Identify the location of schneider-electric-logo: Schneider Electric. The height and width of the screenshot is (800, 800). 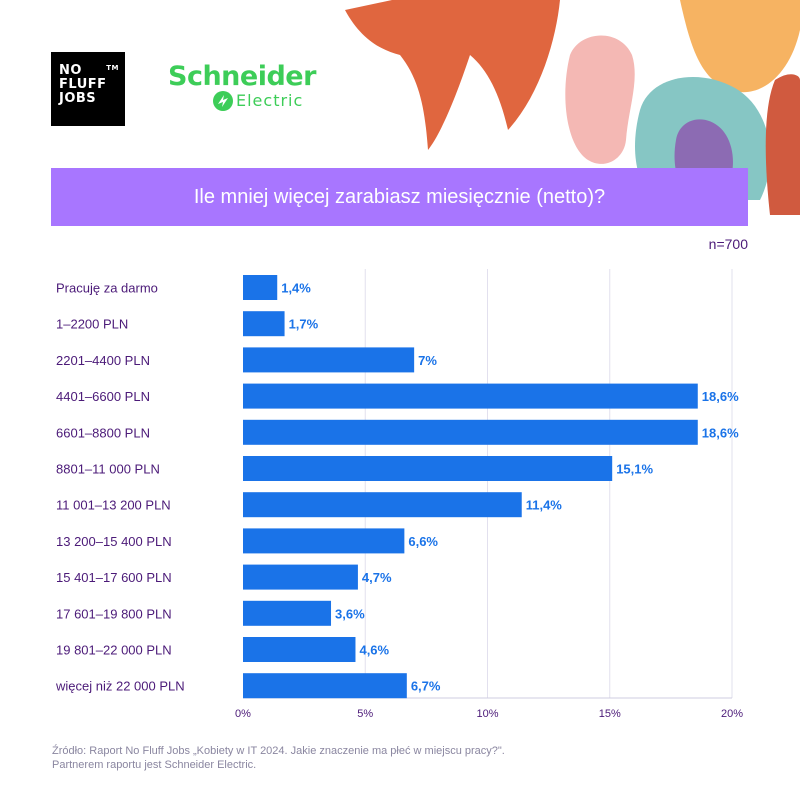
(258, 90).